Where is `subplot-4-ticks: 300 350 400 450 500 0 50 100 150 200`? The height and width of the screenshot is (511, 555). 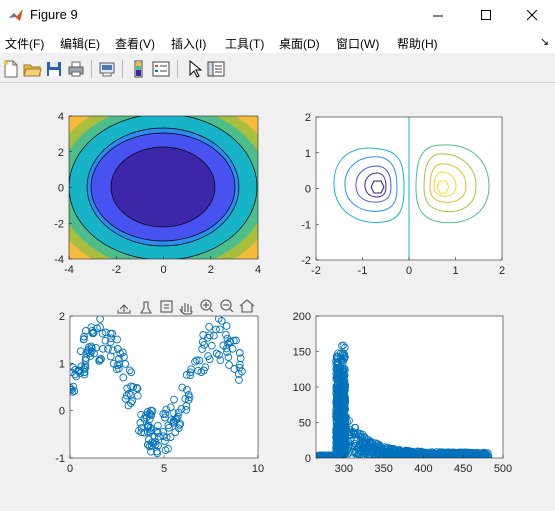
subplot-4-ticks: 300 350 400 450 500 0 50 100 150 200 is located at coordinates (403, 393).